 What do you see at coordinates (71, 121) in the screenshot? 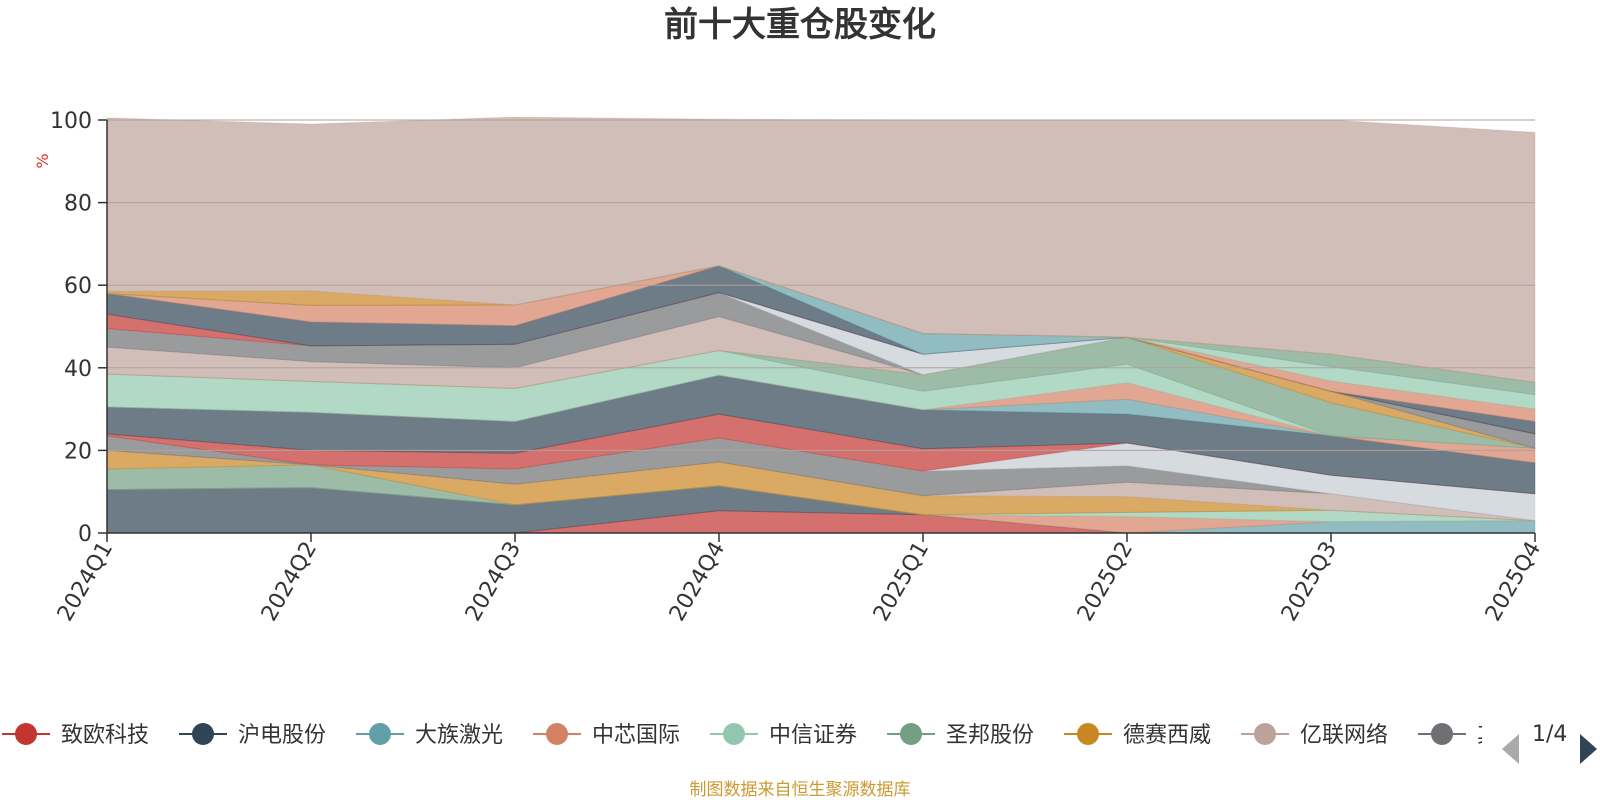
I see `y-tick-label: 100` at bounding box center [71, 121].